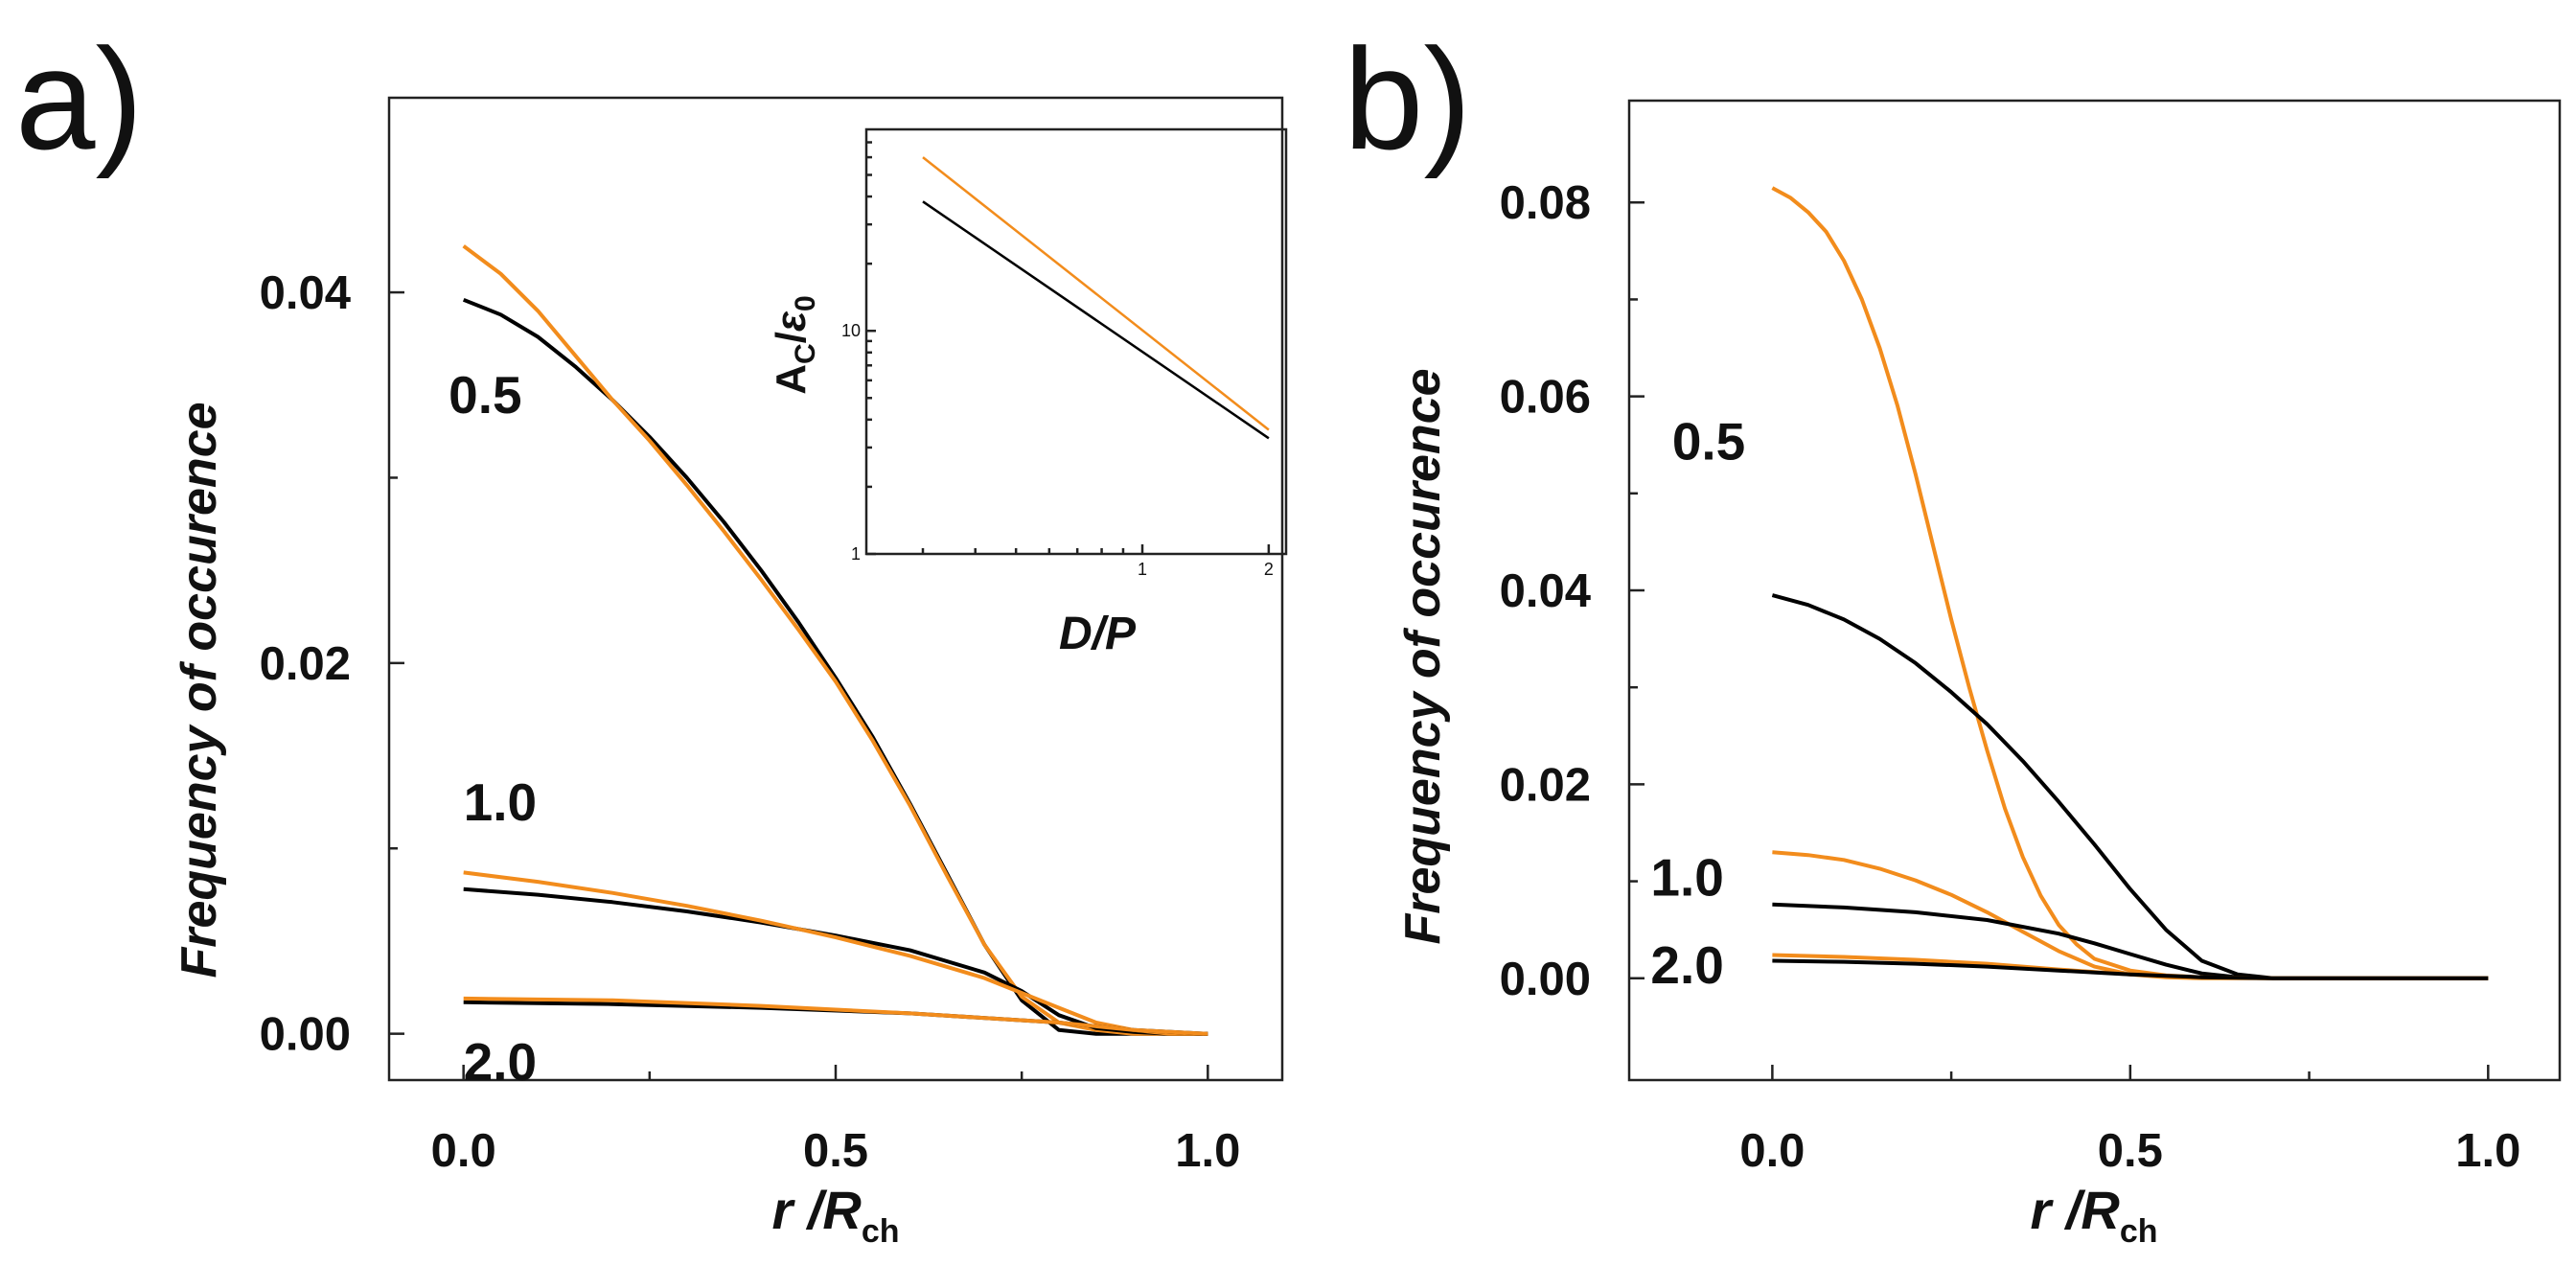 The image size is (2576, 1266). I want to click on panel-a-curve-labels: 0.5 1.0 2.0, so click(492, 728).